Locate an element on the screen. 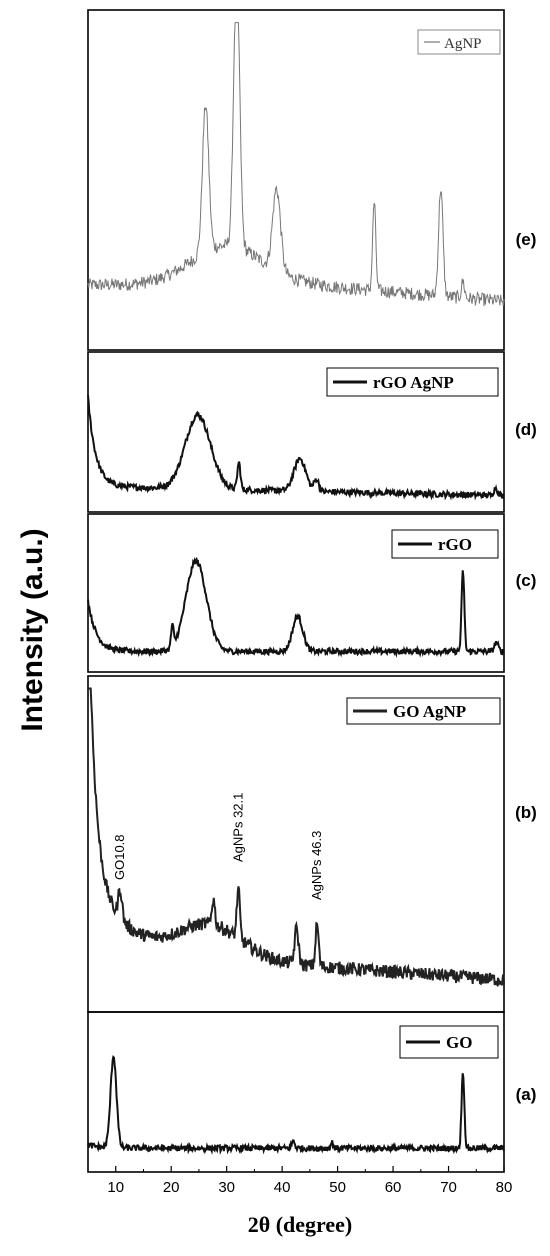  x-tick-label: 40 is located at coordinates (282, 1187).